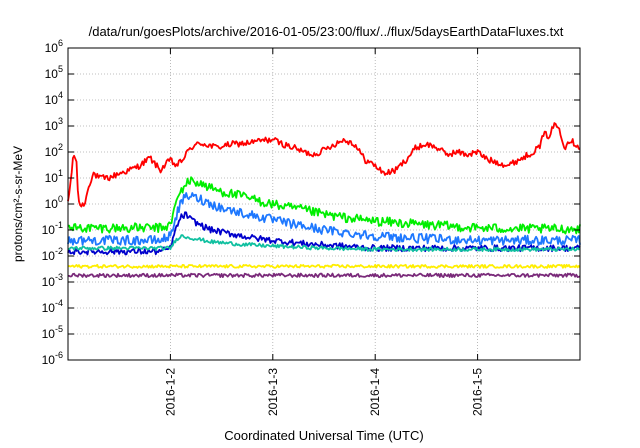 The width and height of the screenshot is (640, 448). Describe the element at coordinates (323, 392) in the screenshot. I see `x-tick-labels: 2016-1-2 2016-1-3 2016-1-4 2016-1-5` at that location.